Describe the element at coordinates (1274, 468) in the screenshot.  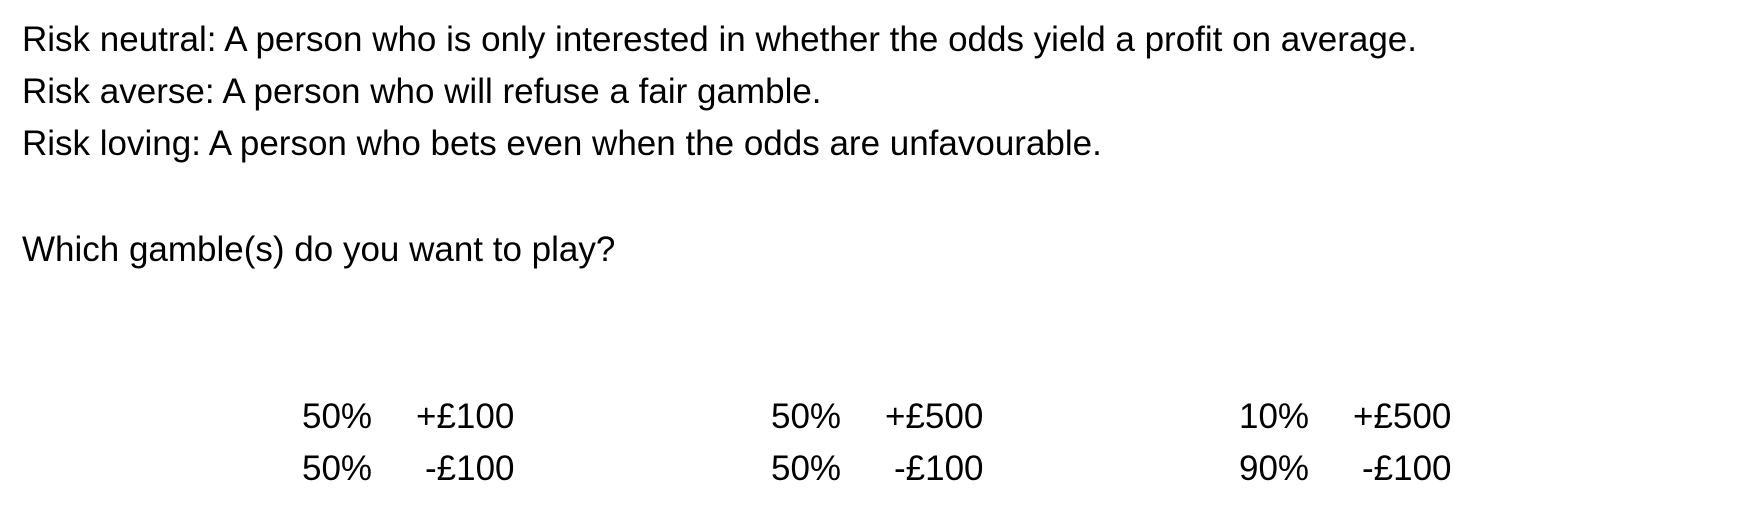
I see `outcome-probability: 90%` at that location.